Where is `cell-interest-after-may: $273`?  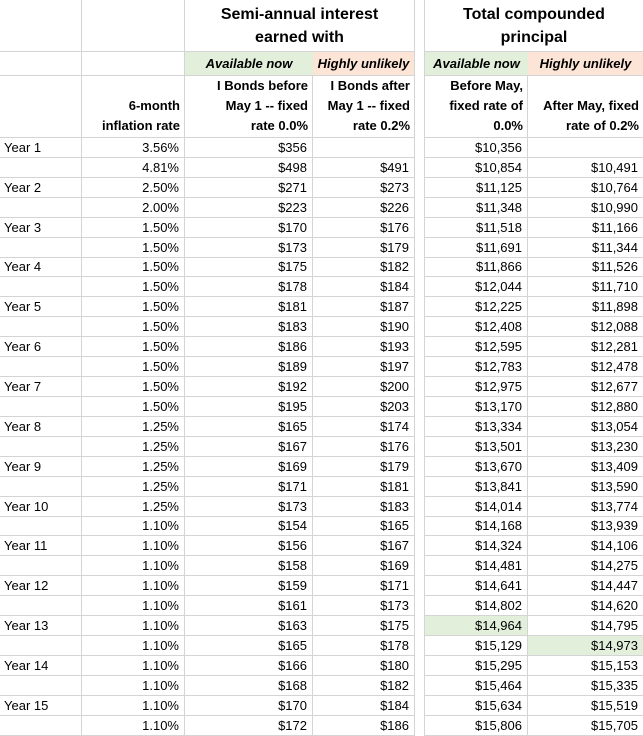
cell-interest-after-may: $273 is located at coordinates (364, 187).